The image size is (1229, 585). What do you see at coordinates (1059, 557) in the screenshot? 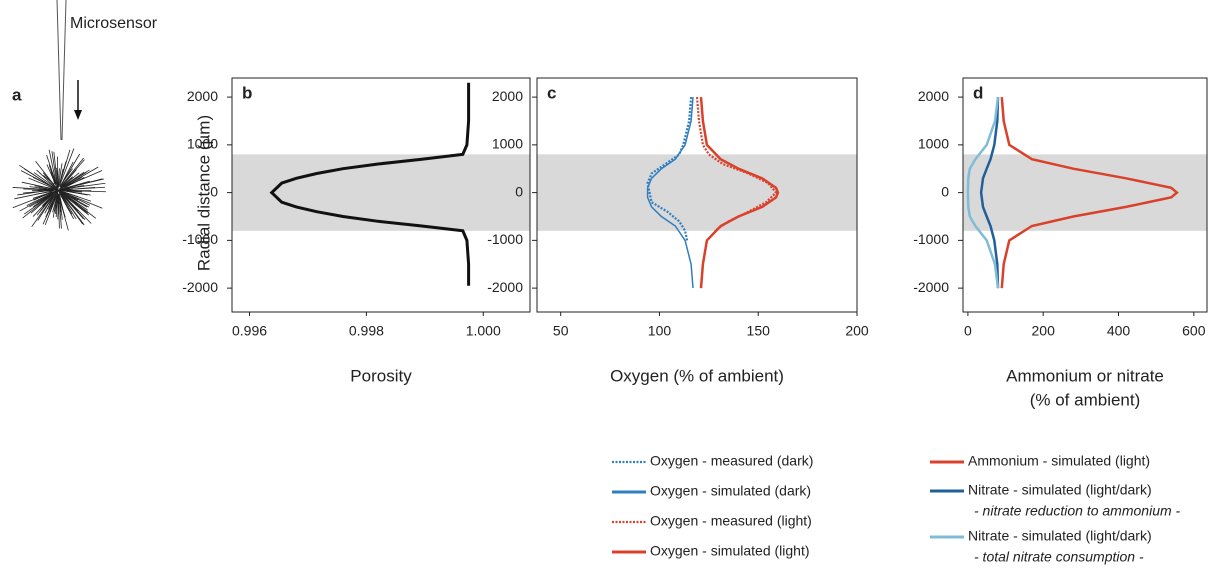
I see `legend-note: - total nitrate consumption -` at bounding box center [1059, 557].